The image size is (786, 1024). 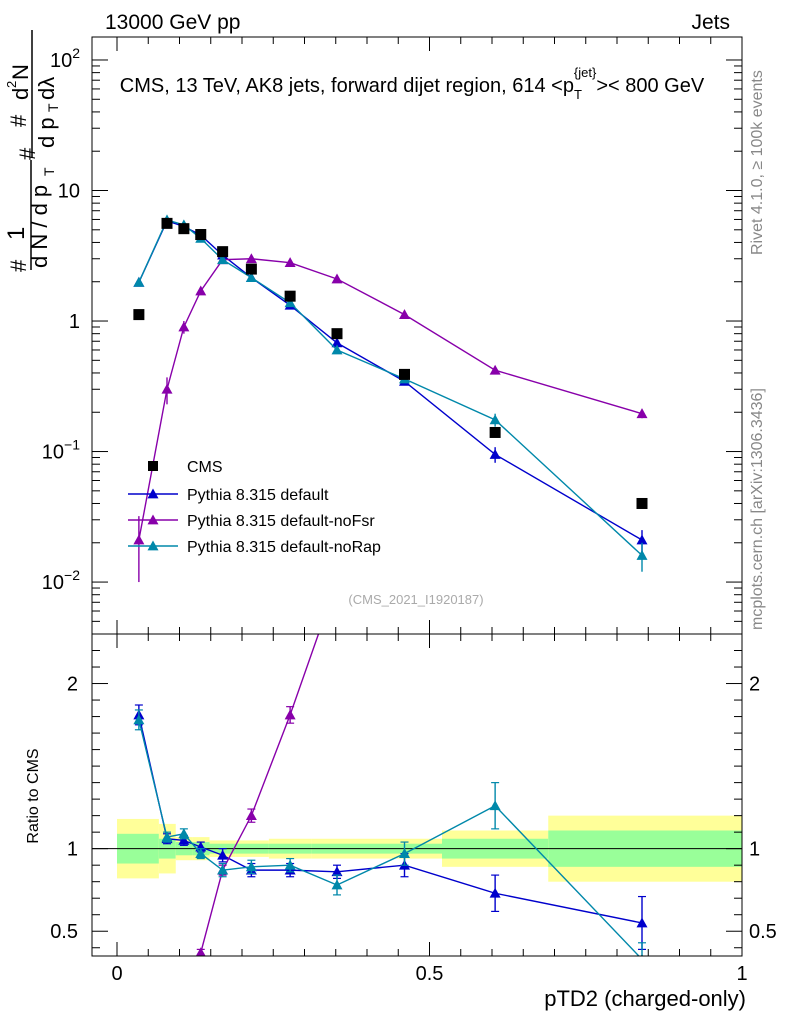 I want to click on energy-label: 13000 GeV pp, so click(x=172, y=22).